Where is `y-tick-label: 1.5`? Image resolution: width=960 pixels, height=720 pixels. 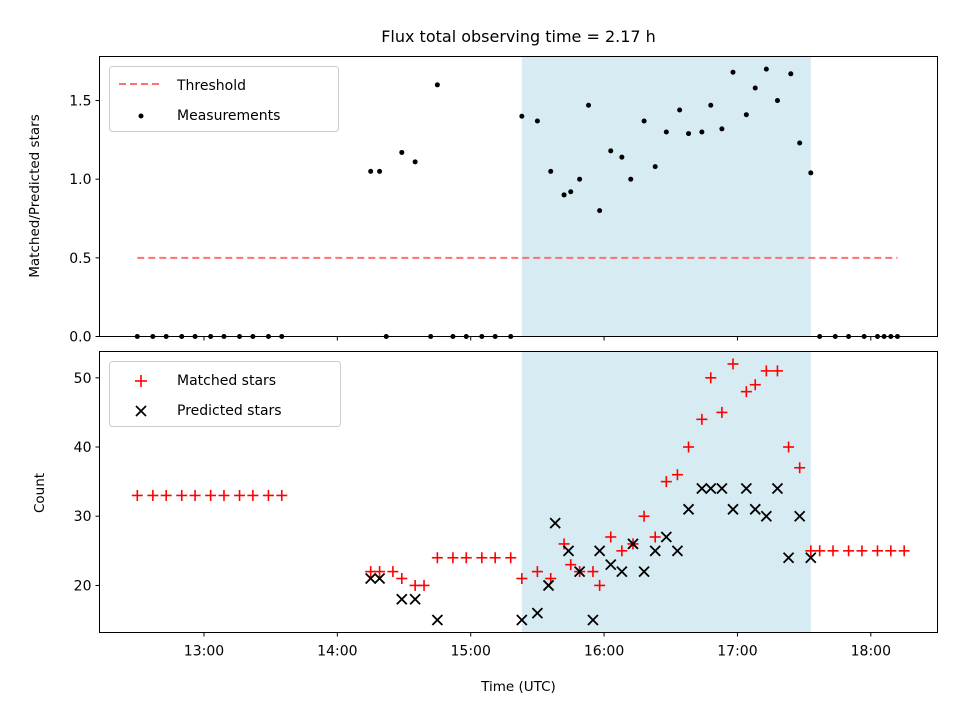 y-tick-label: 1.5 is located at coordinates (80, 102).